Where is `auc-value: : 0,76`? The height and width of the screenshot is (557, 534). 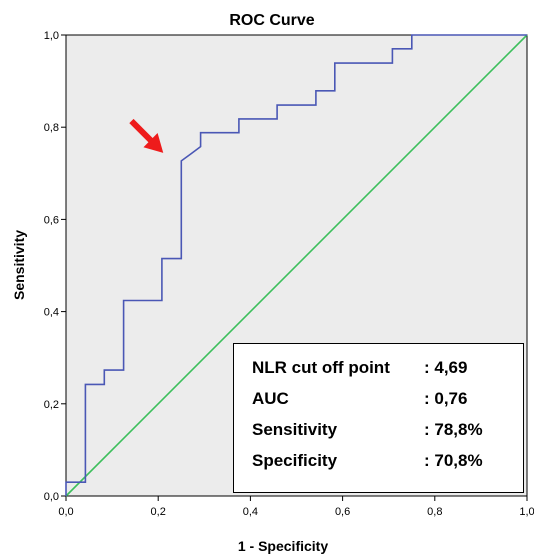
auc-value: : 0,76 is located at coordinates (446, 398).